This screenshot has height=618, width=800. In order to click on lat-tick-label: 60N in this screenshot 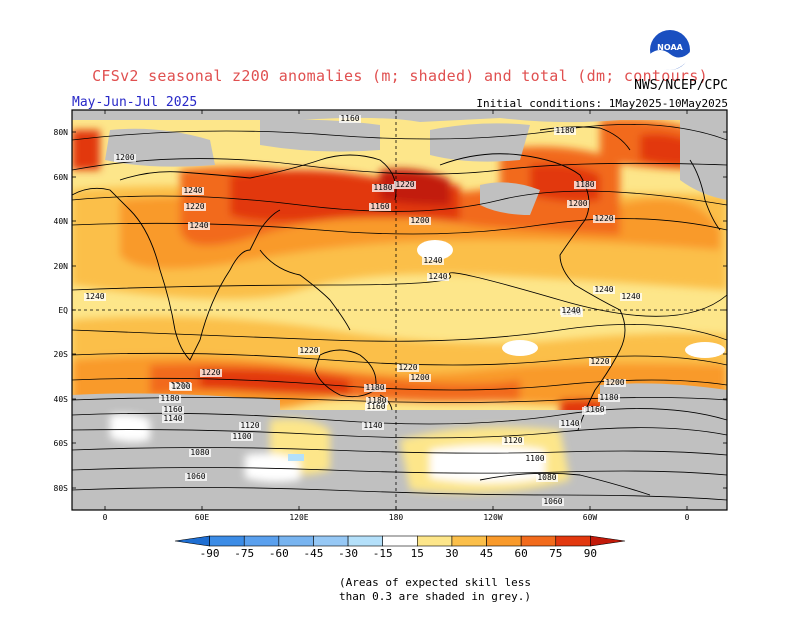, I will do `click(61, 177)`.